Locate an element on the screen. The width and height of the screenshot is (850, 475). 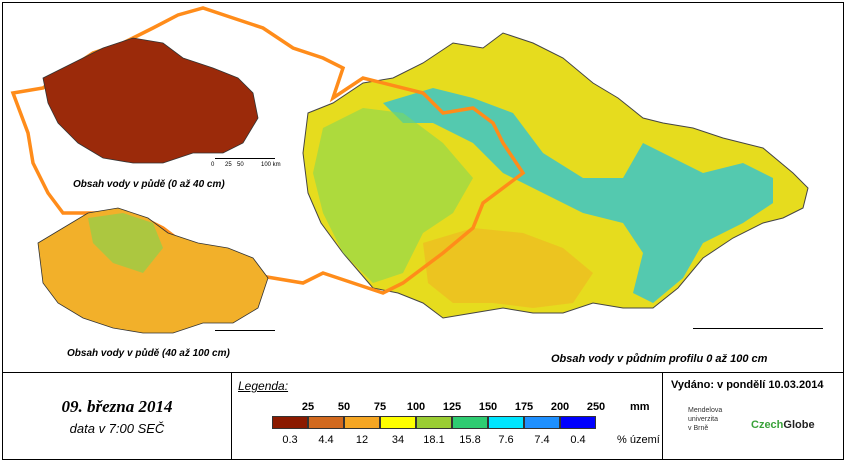
legend-threshold-8: 250 is located at coordinates (596, 407).